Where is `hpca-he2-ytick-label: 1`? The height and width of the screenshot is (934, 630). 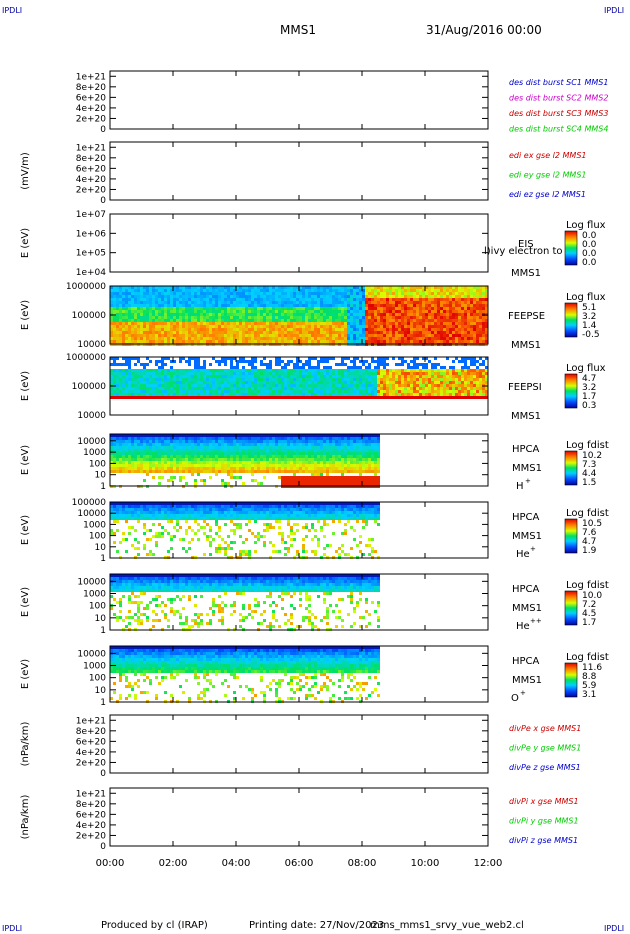
hpca-he2-ytick-label: 1 is located at coordinates (103, 631).